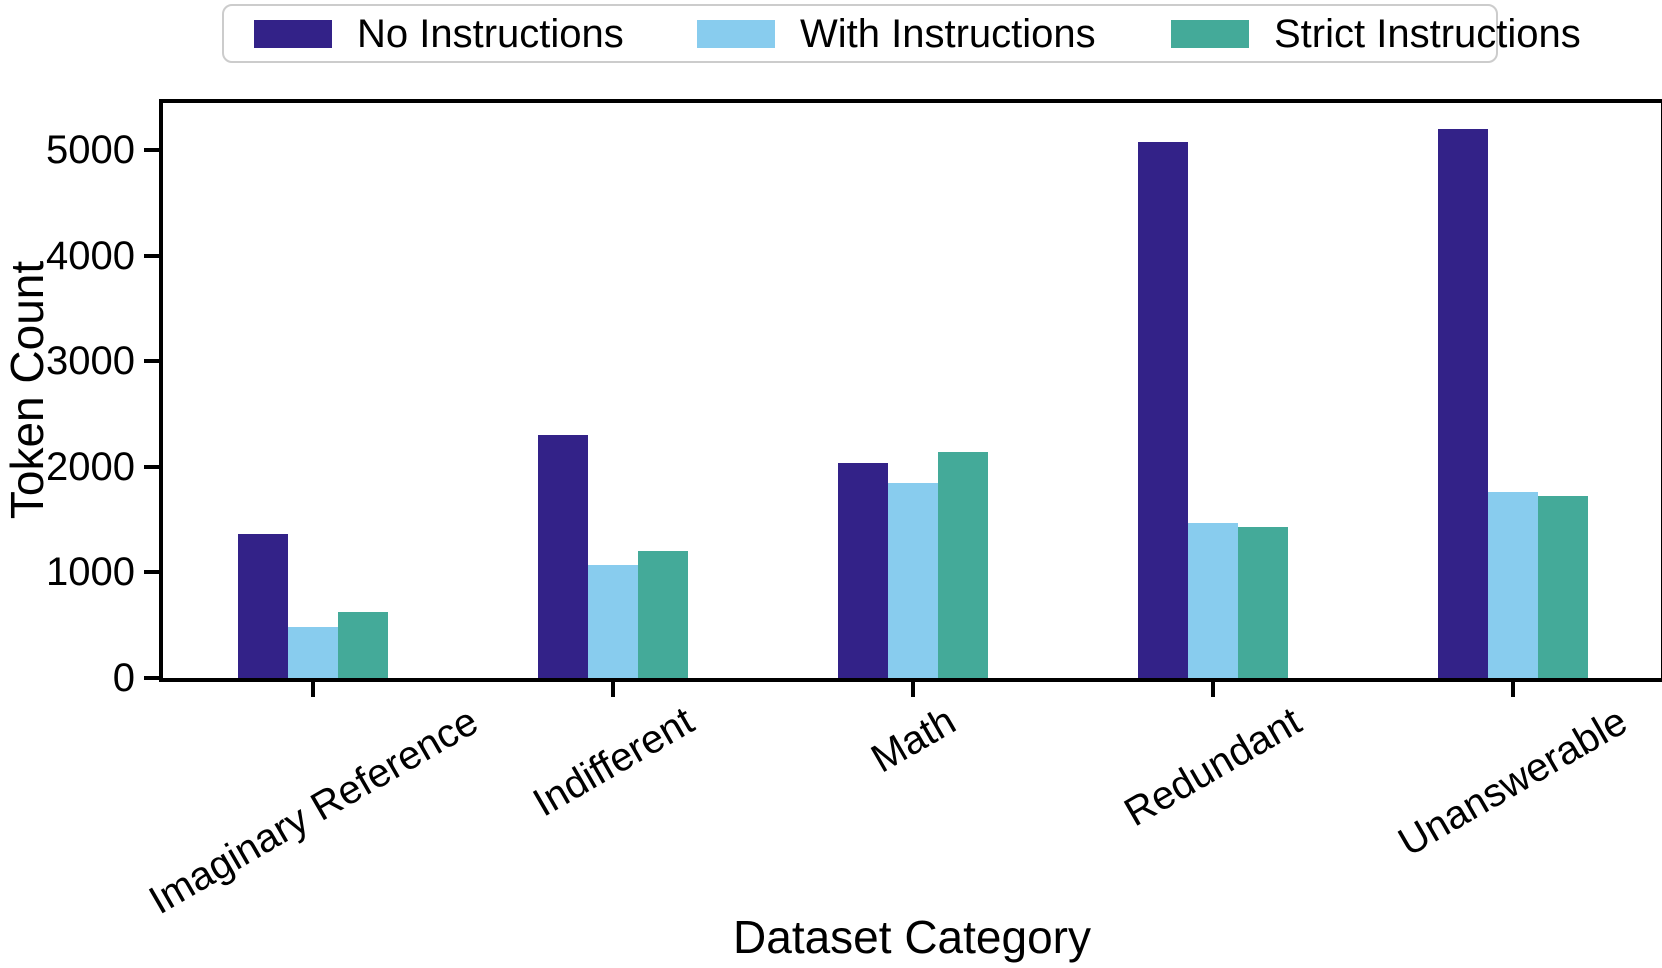 The image size is (1662, 968). What do you see at coordinates (490, 33) in the screenshot?
I see `legend-label: No Instructions` at bounding box center [490, 33].